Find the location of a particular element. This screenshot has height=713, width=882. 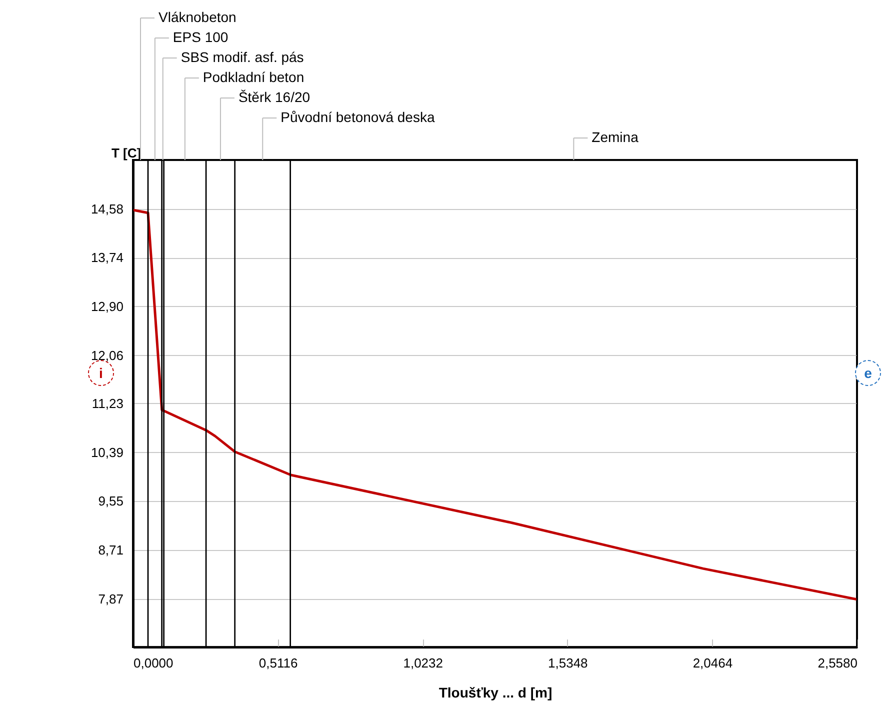

x-tick-label: 0,5116 is located at coordinates (278, 663).